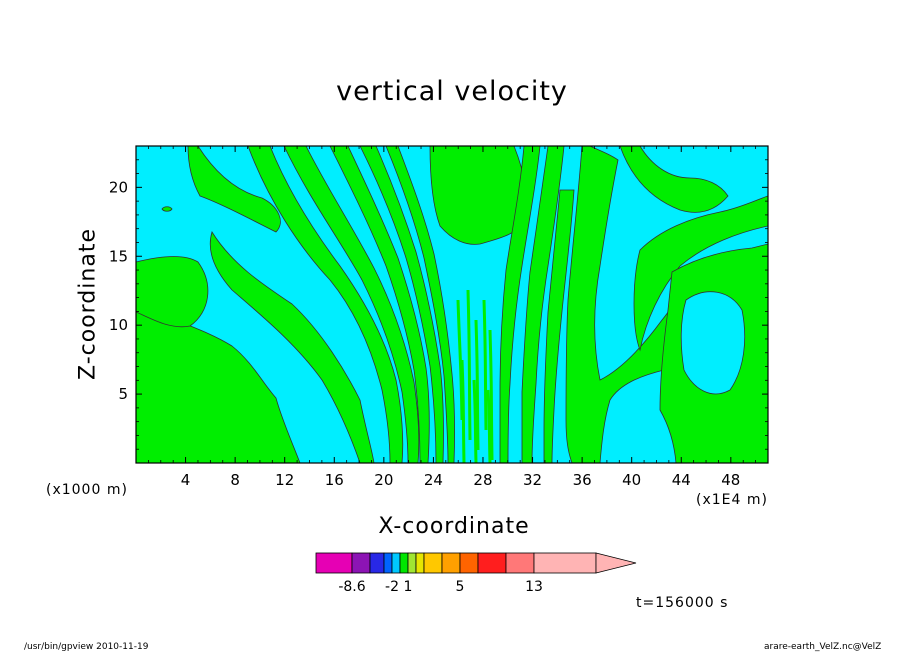  What do you see at coordinates (482, 480) in the screenshot?
I see `x-tick-label: 28` at bounding box center [482, 480].